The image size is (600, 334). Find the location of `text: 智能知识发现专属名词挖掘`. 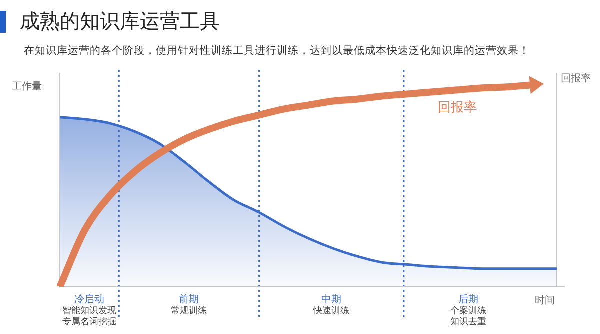

text: 智能知识发现专属名词挖掘 is located at coordinates (89, 316).